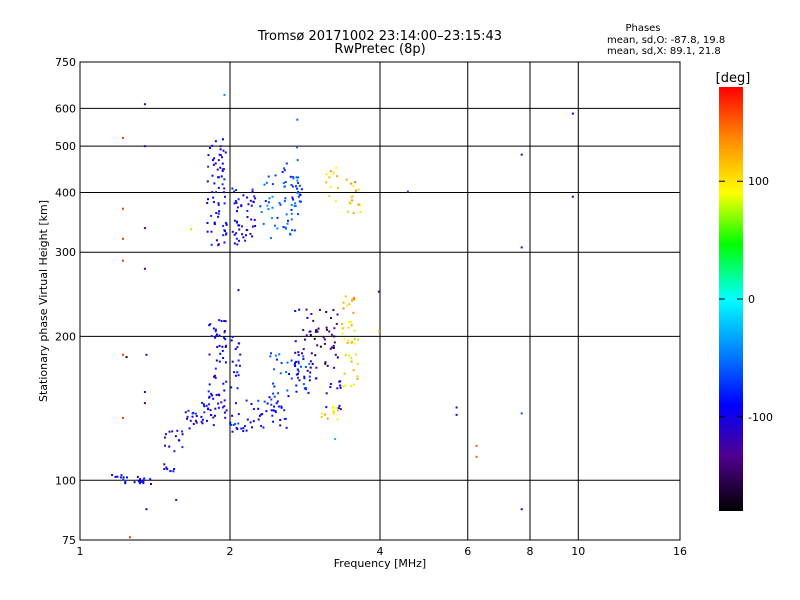 This screenshot has height=600, width=800. Describe the element at coordinates (751, 299) in the screenshot. I see `colorbar-tick-label: 0` at that location.